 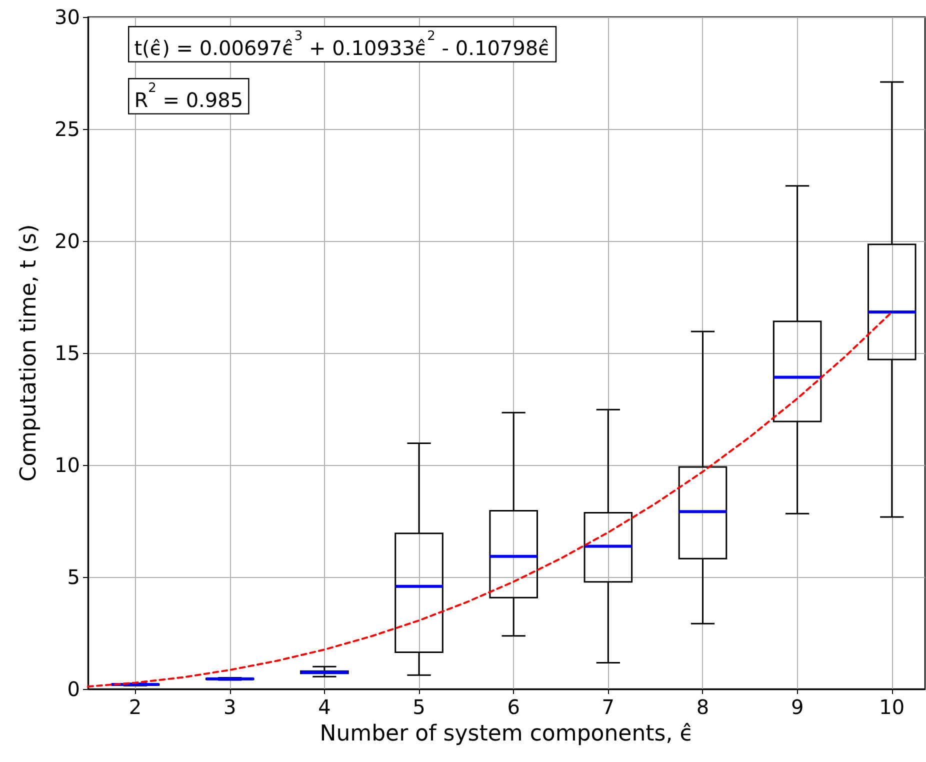 I want to click on x-tick-label: 10, so click(x=892, y=707).